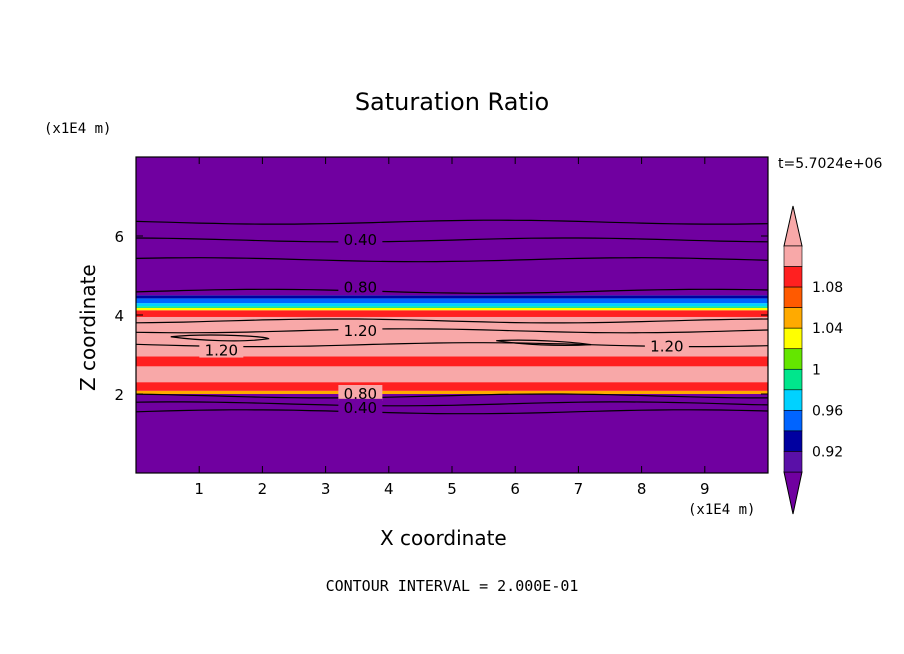 This screenshot has height=654, width=904. I want to click on x-axis-unit: (x1E4 m), so click(722, 510).